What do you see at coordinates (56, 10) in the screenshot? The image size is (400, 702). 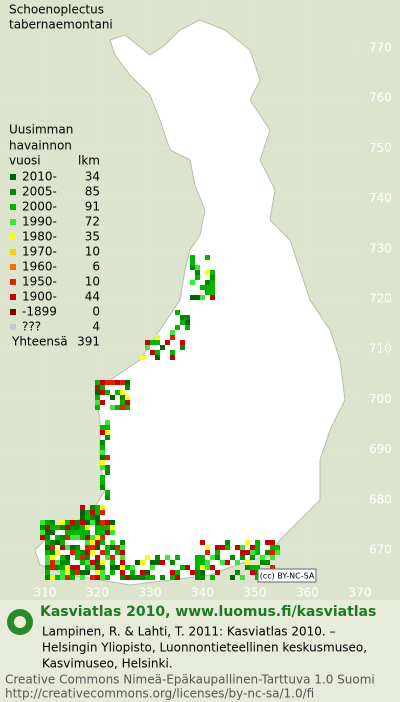 I see `title-line: Schoenoplectus` at bounding box center [56, 10].